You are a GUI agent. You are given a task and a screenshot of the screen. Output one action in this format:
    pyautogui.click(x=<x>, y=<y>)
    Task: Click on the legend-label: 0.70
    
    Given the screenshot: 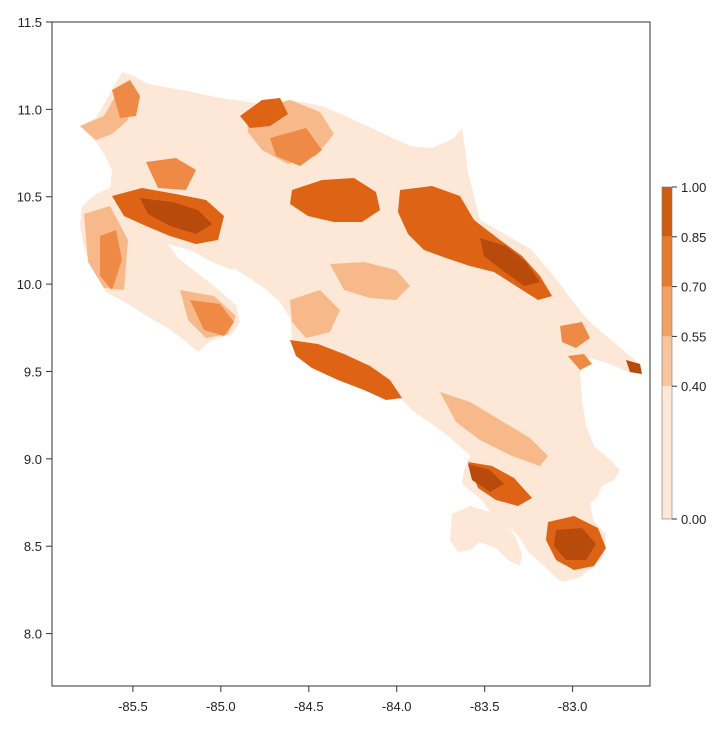 What is the action you would take?
    pyautogui.click(x=693, y=287)
    